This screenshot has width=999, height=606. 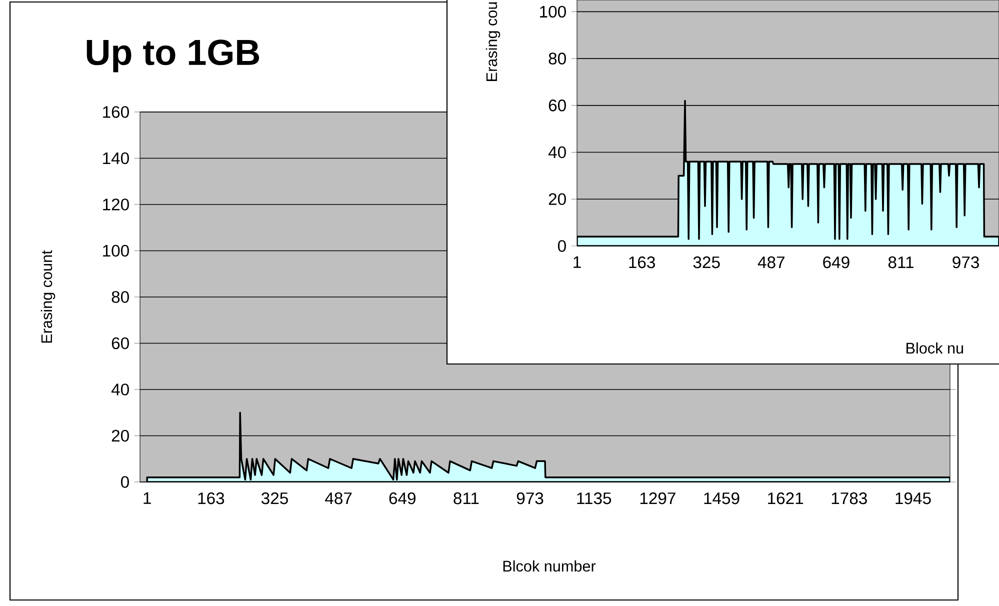 What do you see at coordinates (786, 498) in the screenshot?
I see `x-tick-label: 1621` at bounding box center [786, 498].